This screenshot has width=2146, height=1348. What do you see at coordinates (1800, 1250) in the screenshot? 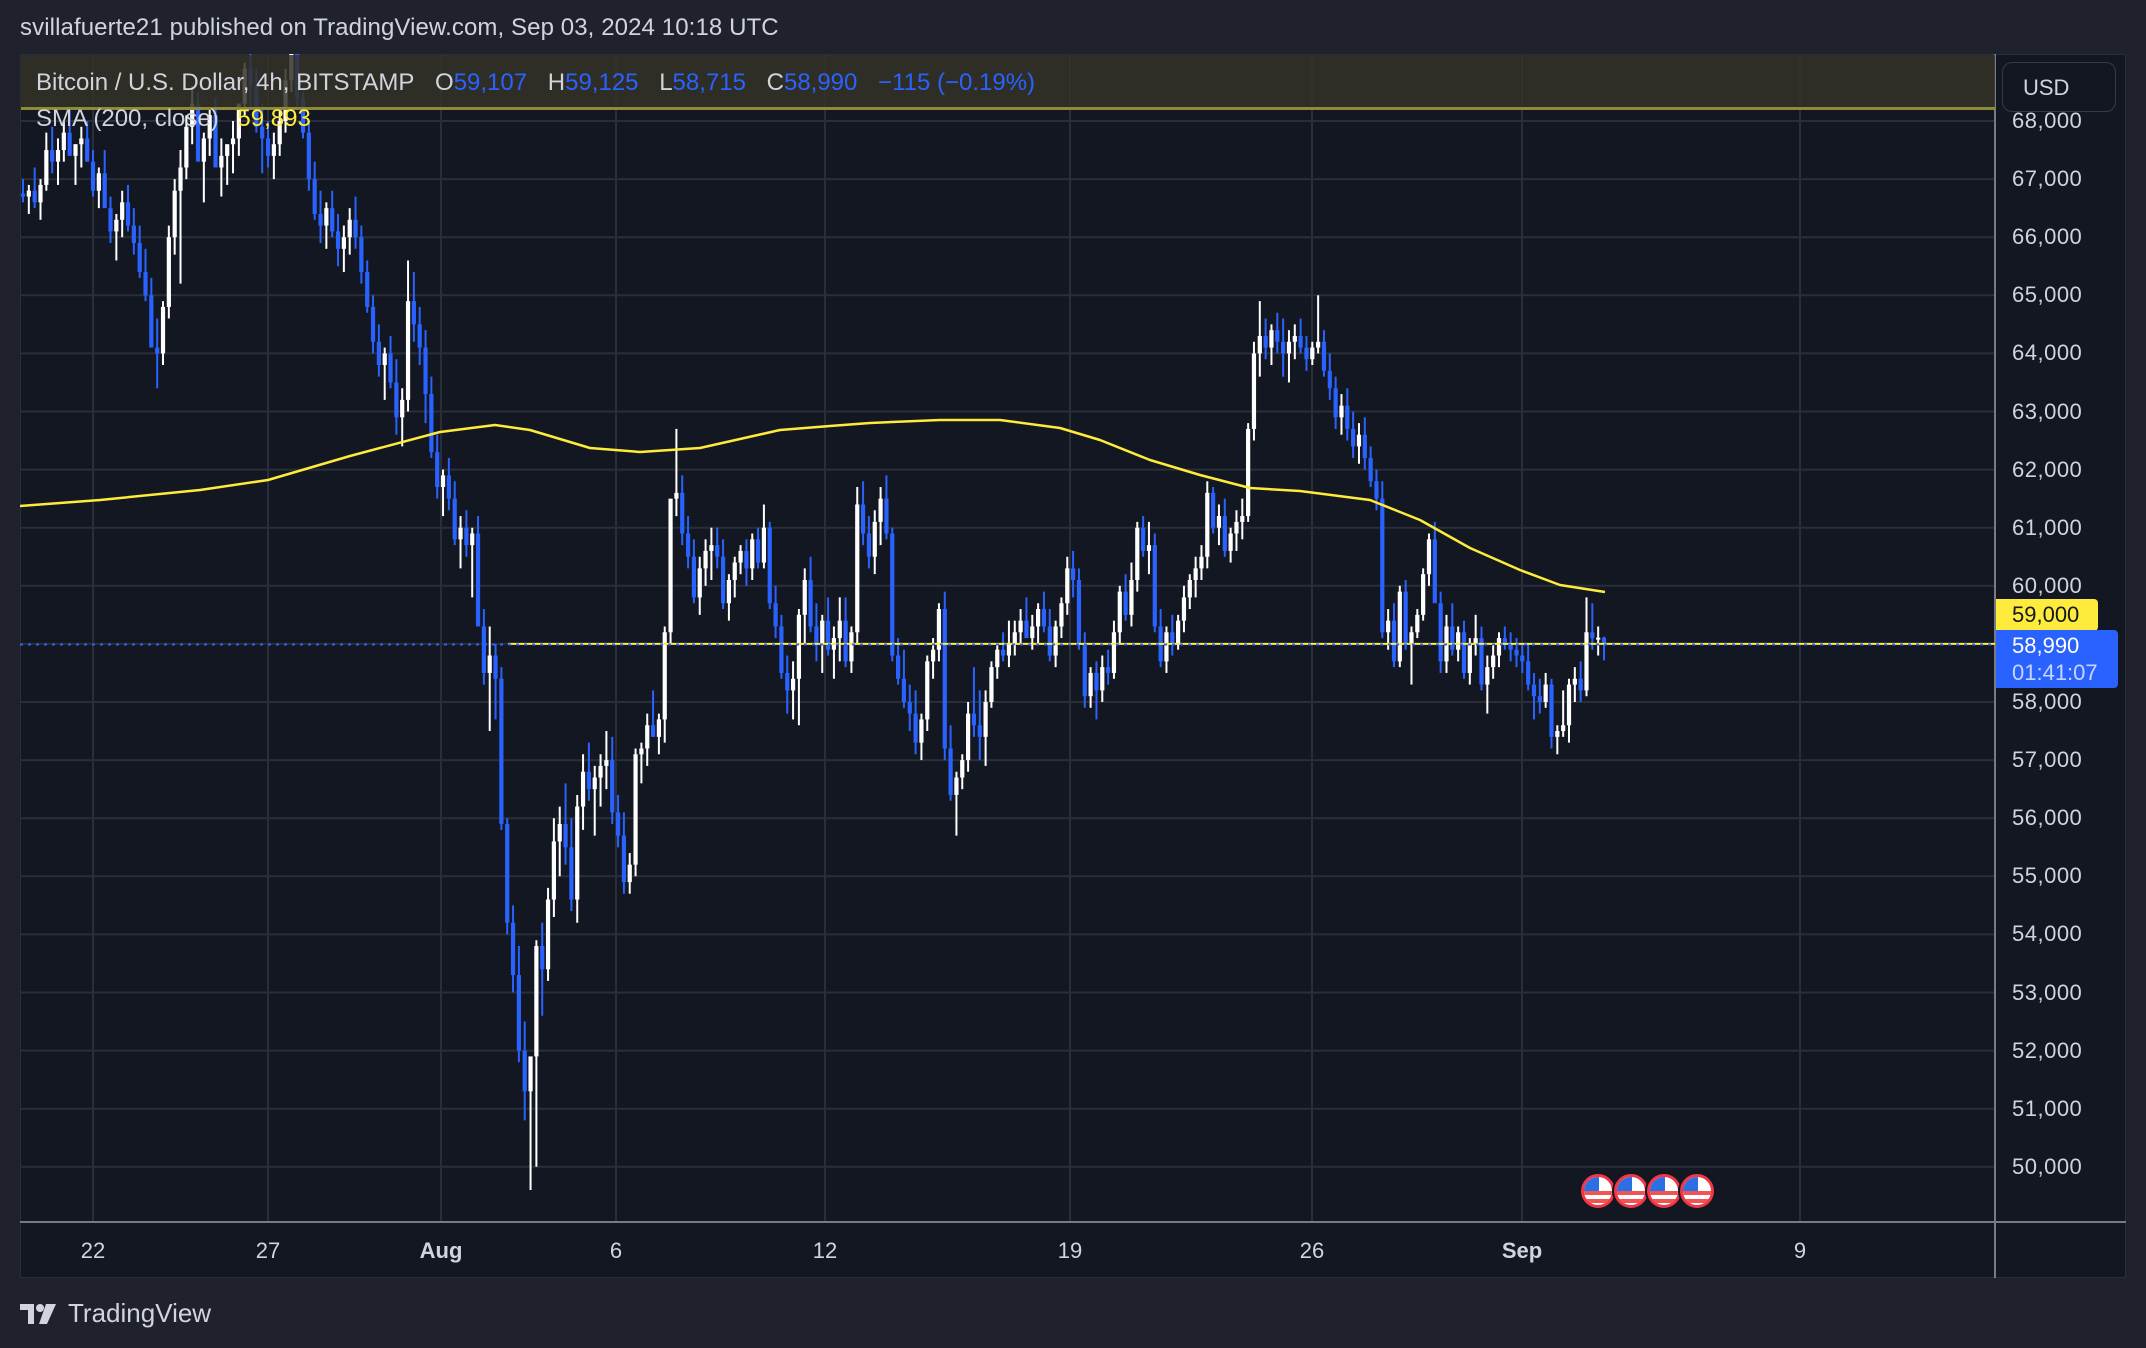
I see `time-tick-label: 9` at bounding box center [1800, 1250].